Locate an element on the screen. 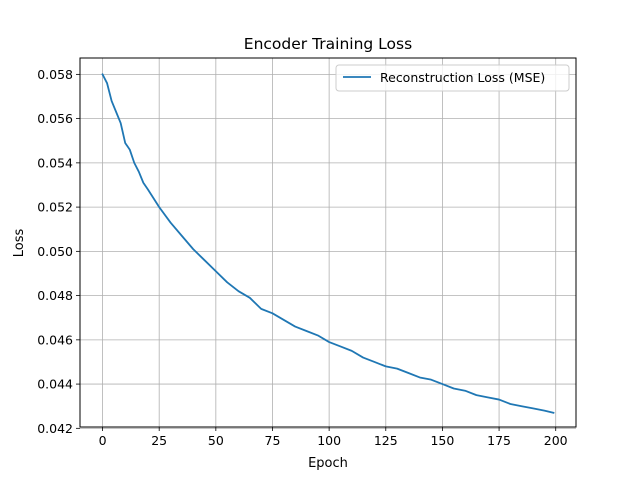  x-tick-label: 200 is located at coordinates (556, 440).